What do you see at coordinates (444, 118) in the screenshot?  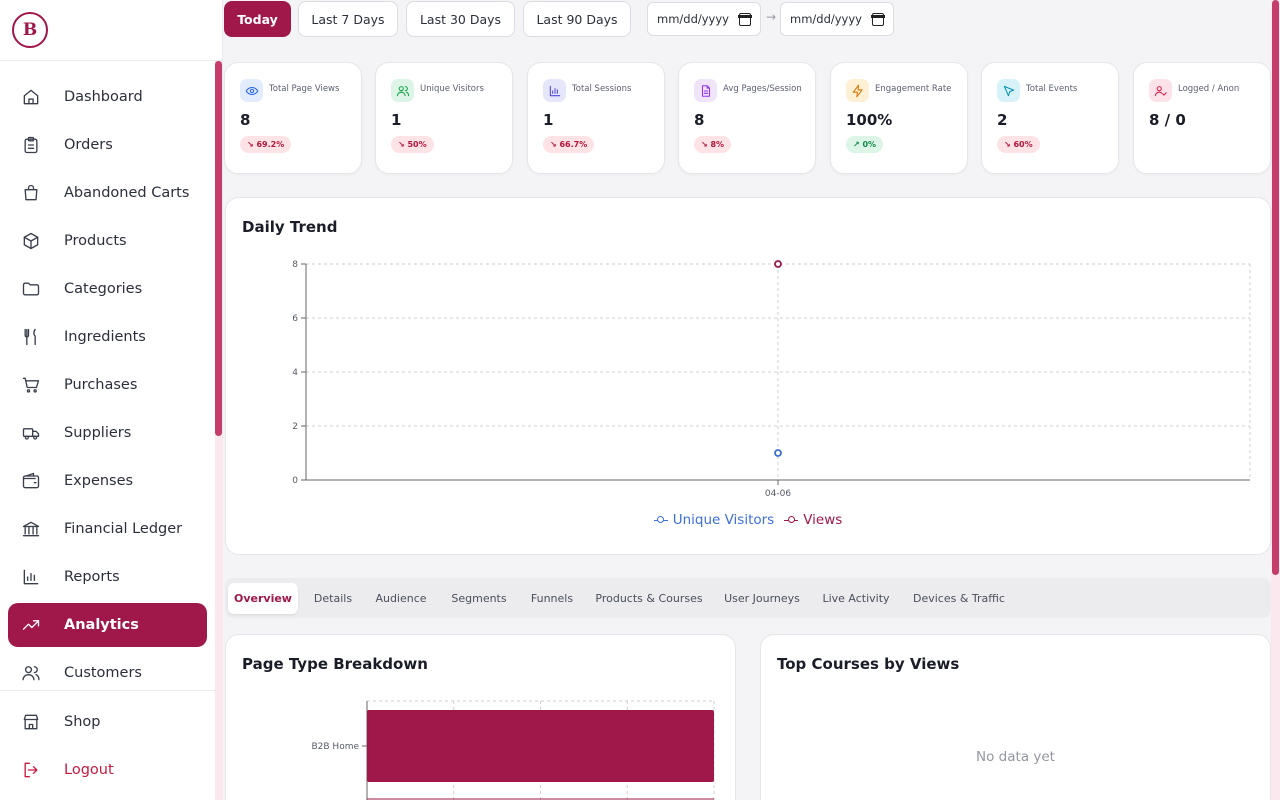 I see `stat-card-unique-visitors: Unique Visitors 1 ↘ 50%` at bounding box center [444, 118].